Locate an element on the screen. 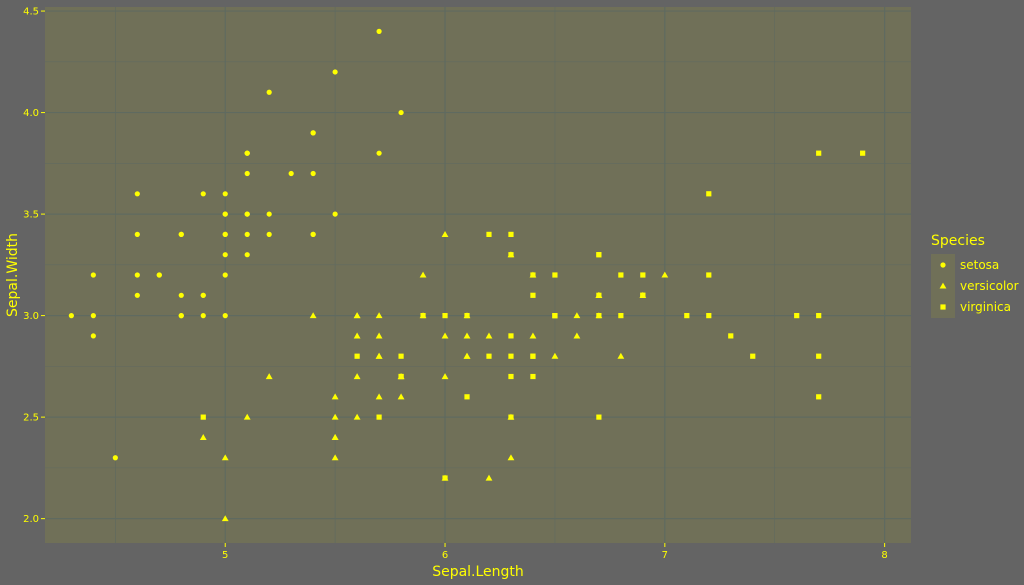 The image size is (1024, 585). x-tick-label: 6 is located at coordinates (445, 555).